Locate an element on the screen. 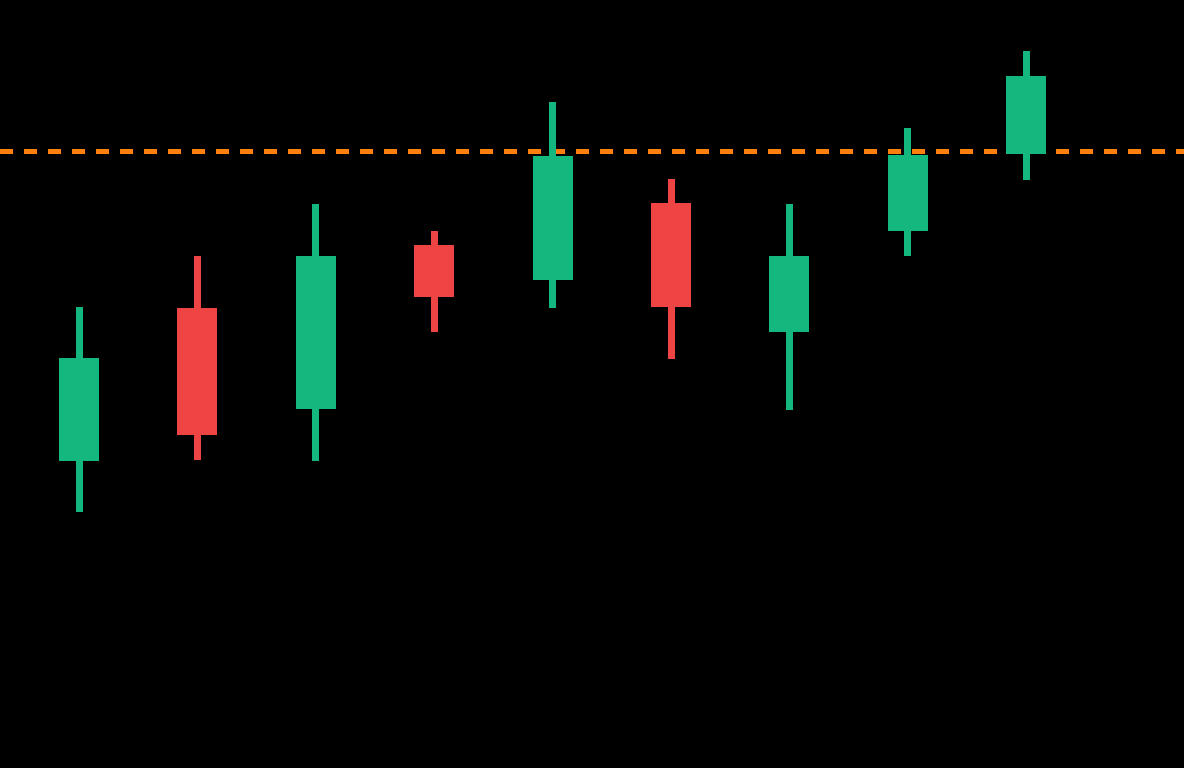  threshold-dashed-line is located at coordinates (592, 151).